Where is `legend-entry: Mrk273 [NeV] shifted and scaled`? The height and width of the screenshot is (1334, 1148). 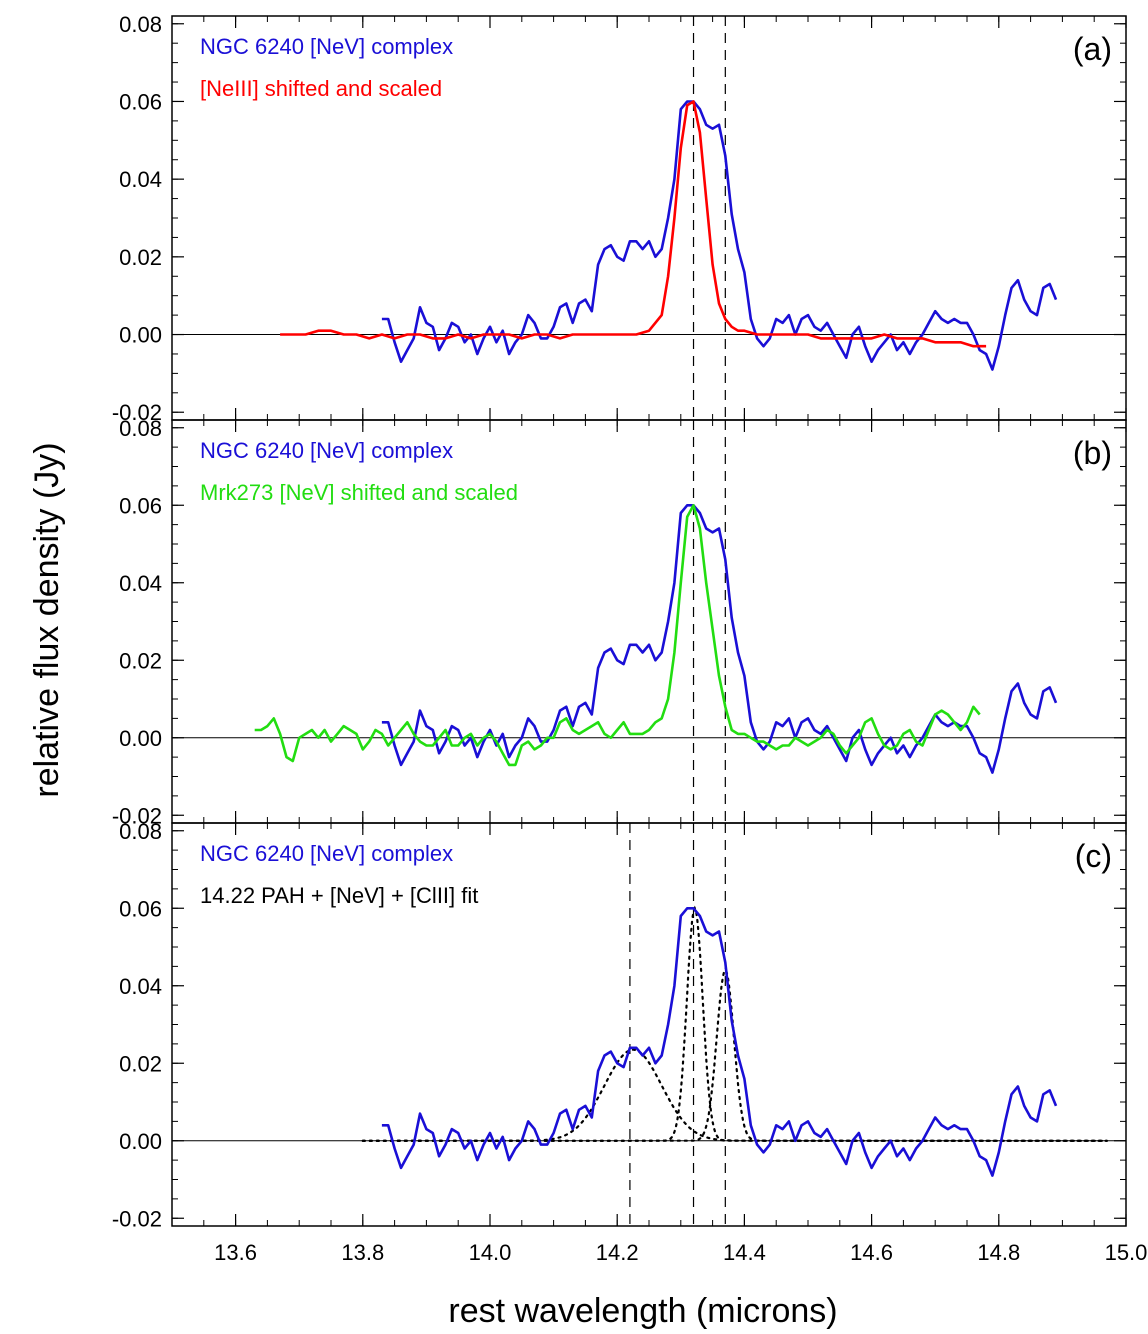
legend-entry: Mrk273 [NeV] shifted and scaled is located at coordinates (359, 492).